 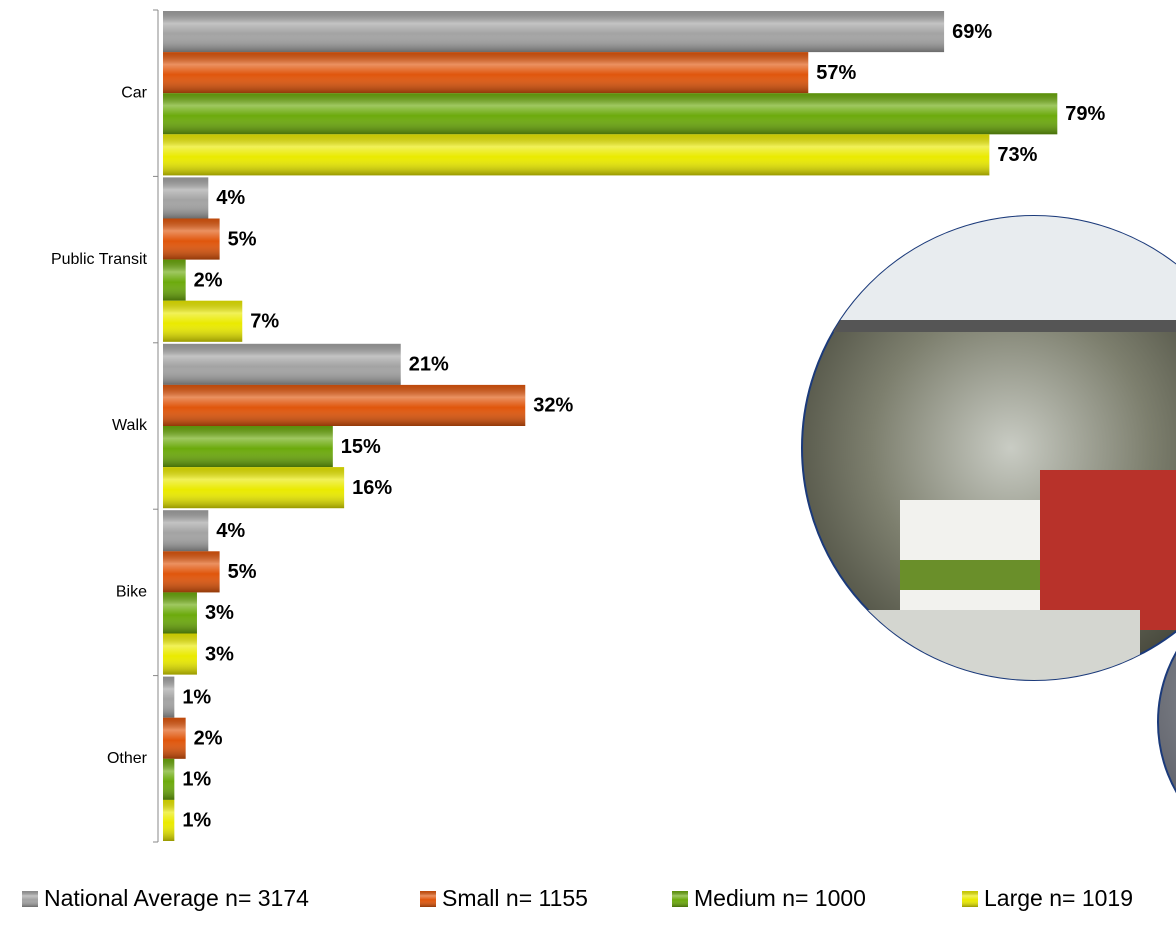 What do you see at coordinates (780, 898) in the screenshot?
I see `legend-label: Medium n= 1000` at bounding box center [780, 898].